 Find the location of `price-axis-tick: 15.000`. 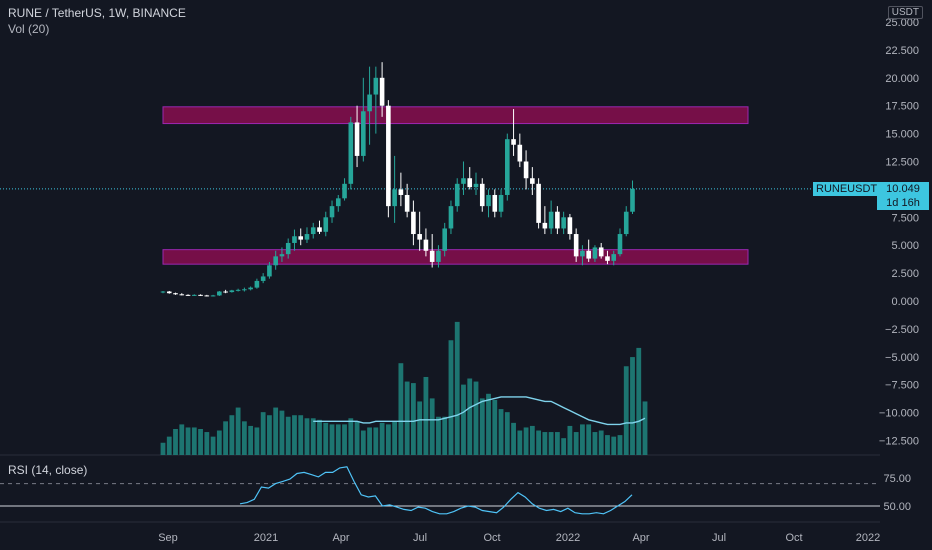

price-axis-tick: 15.000 is located at coordinates (902, 135).